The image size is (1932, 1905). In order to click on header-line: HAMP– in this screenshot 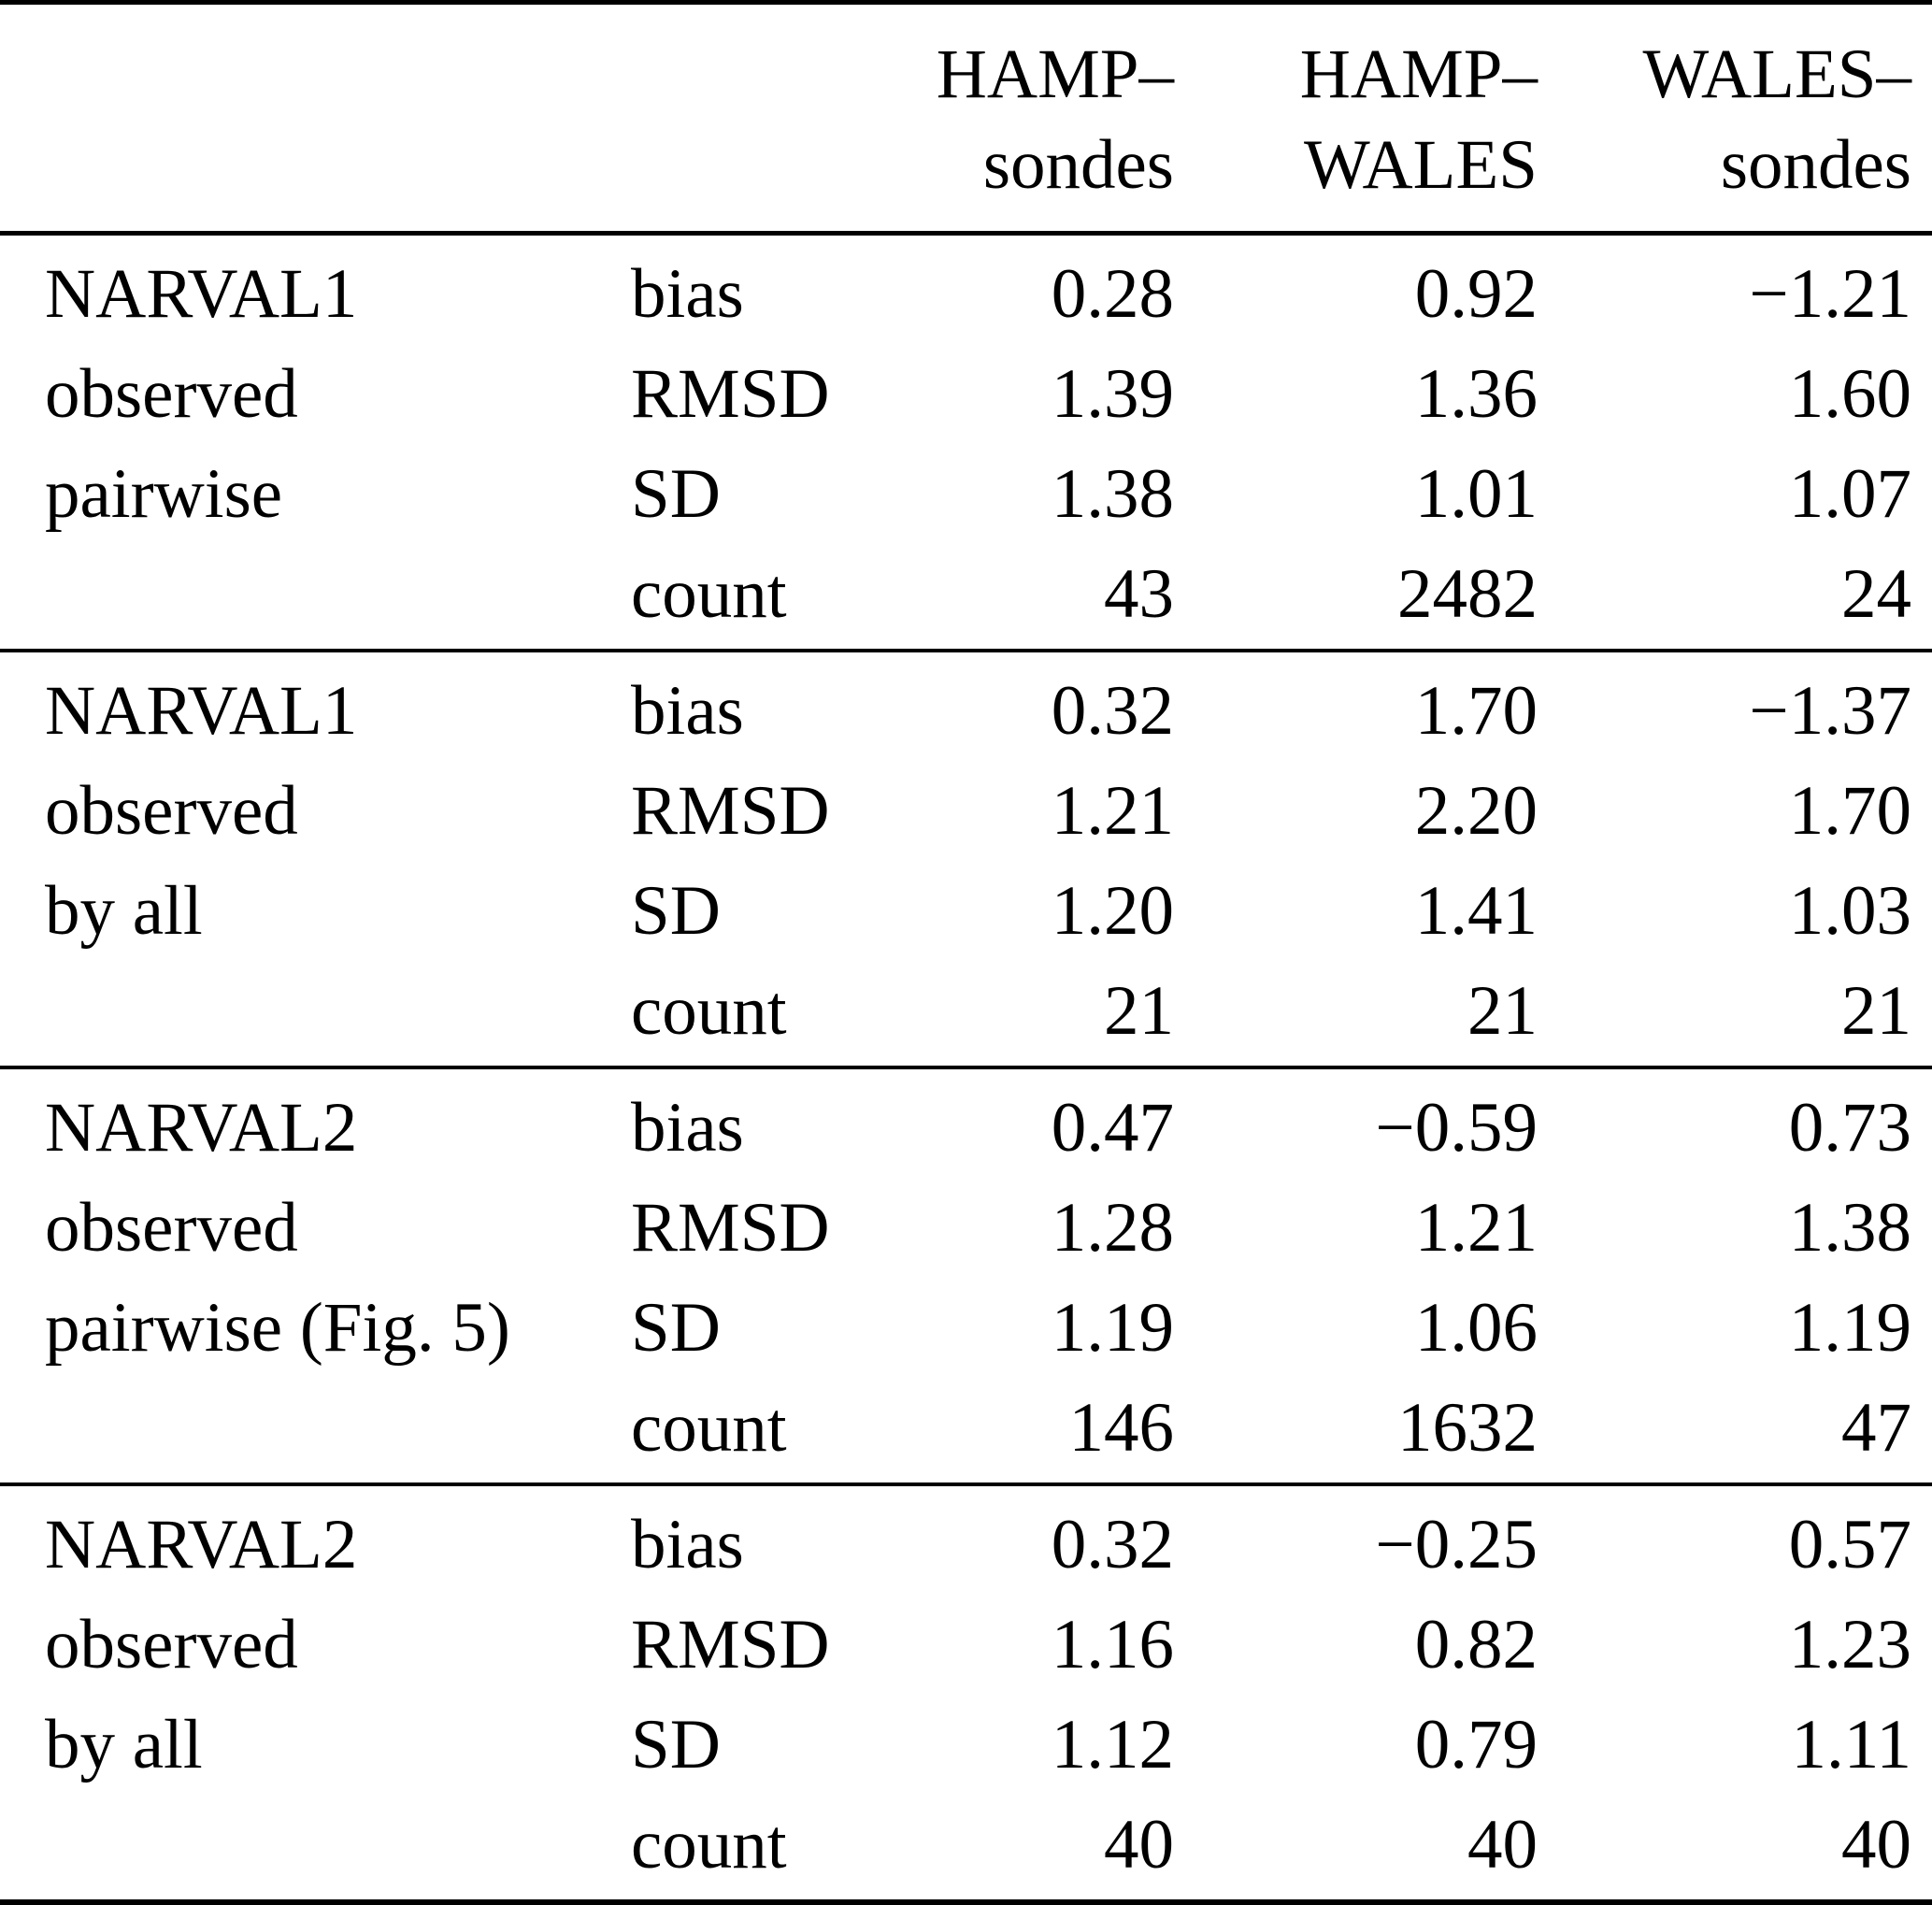, I will do `click(1055, 74)`.